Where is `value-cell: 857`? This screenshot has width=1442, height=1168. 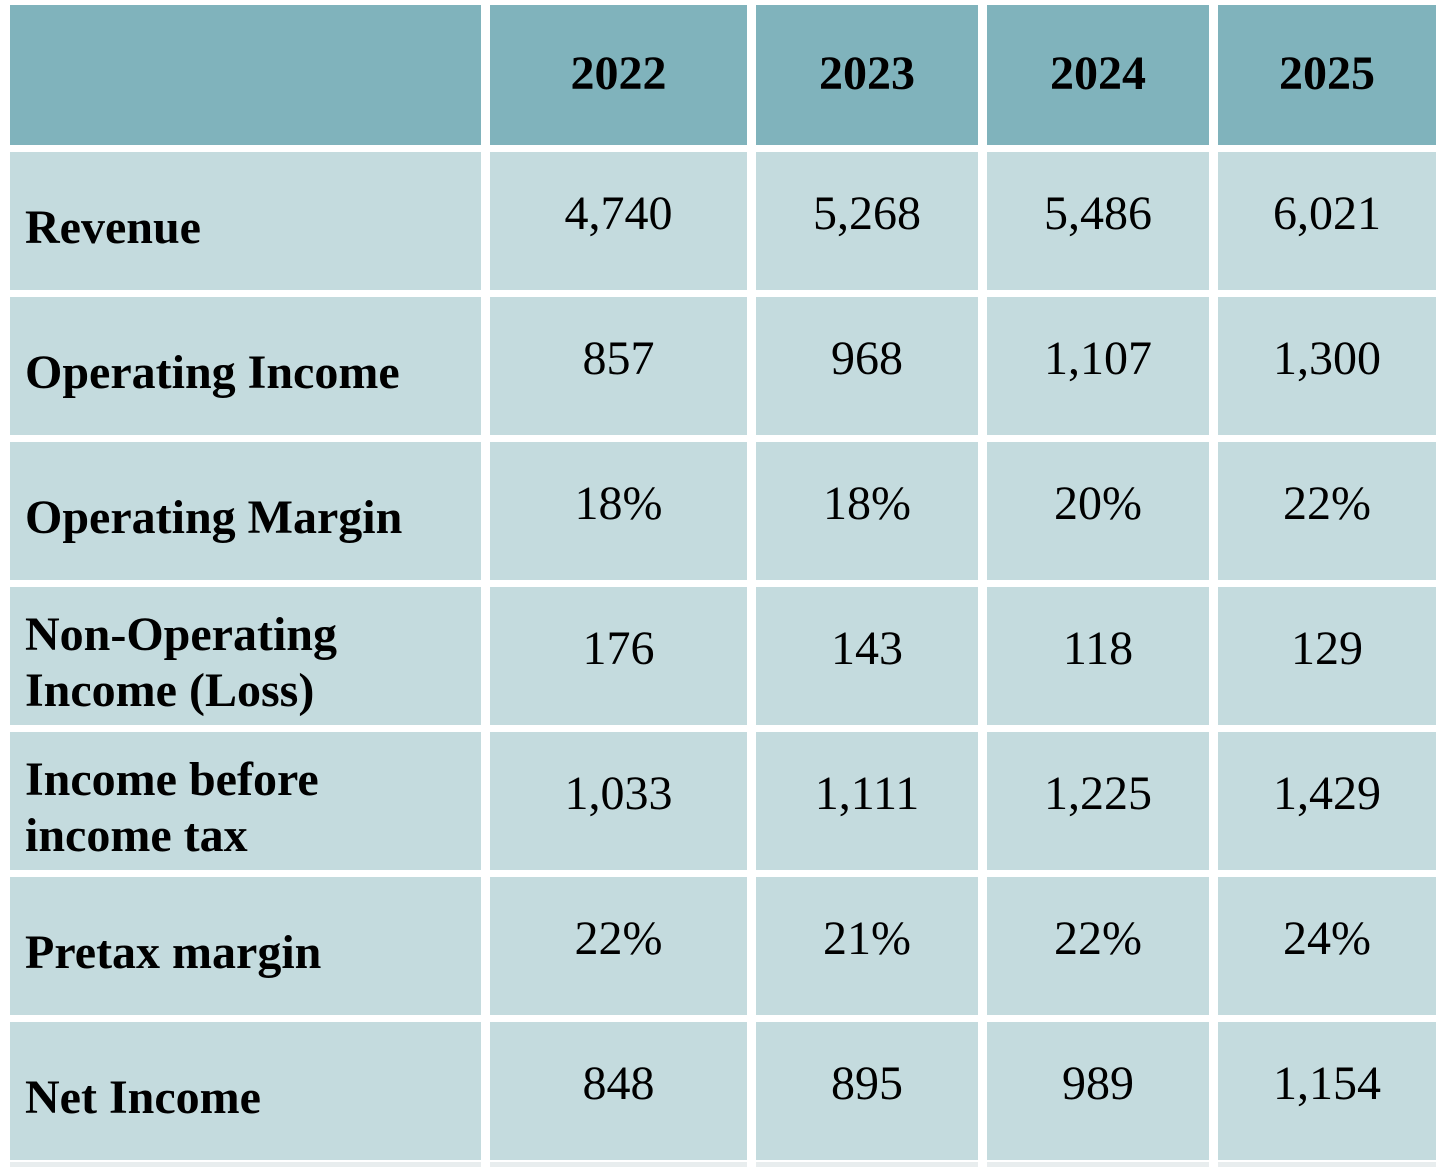
value-cell: 857 is located at coordinates (618, 366).